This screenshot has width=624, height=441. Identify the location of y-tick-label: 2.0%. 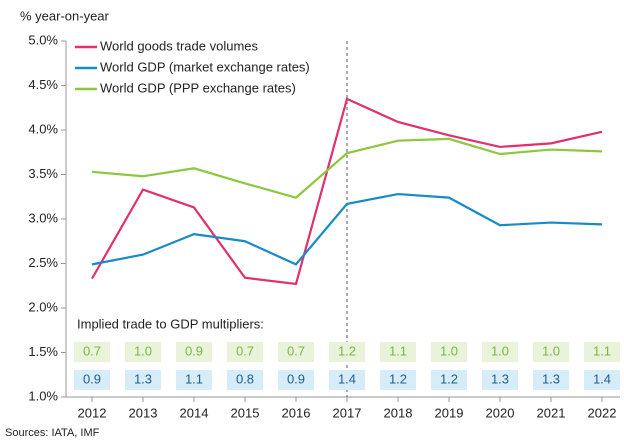
(43, 306).